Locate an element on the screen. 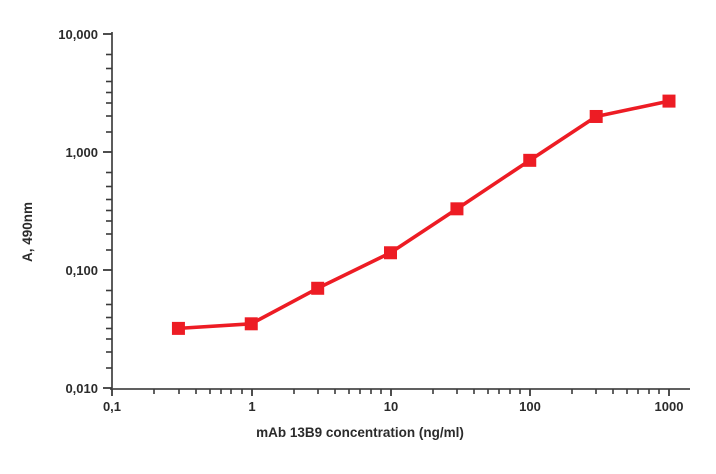 The height and width of the screenshot is (474, 716). y-tick-label: 0,010 is located at coordinates (81, 388).